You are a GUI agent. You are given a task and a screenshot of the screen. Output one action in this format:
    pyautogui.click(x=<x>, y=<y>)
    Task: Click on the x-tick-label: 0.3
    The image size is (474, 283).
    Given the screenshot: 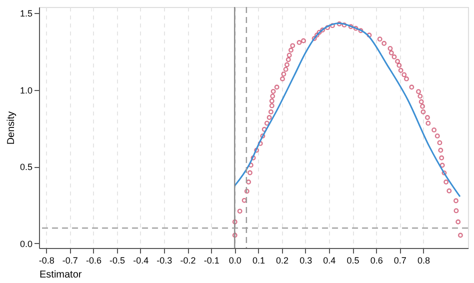 What is the action you would take?
    pyautogui.click(x=306, y=261)
    